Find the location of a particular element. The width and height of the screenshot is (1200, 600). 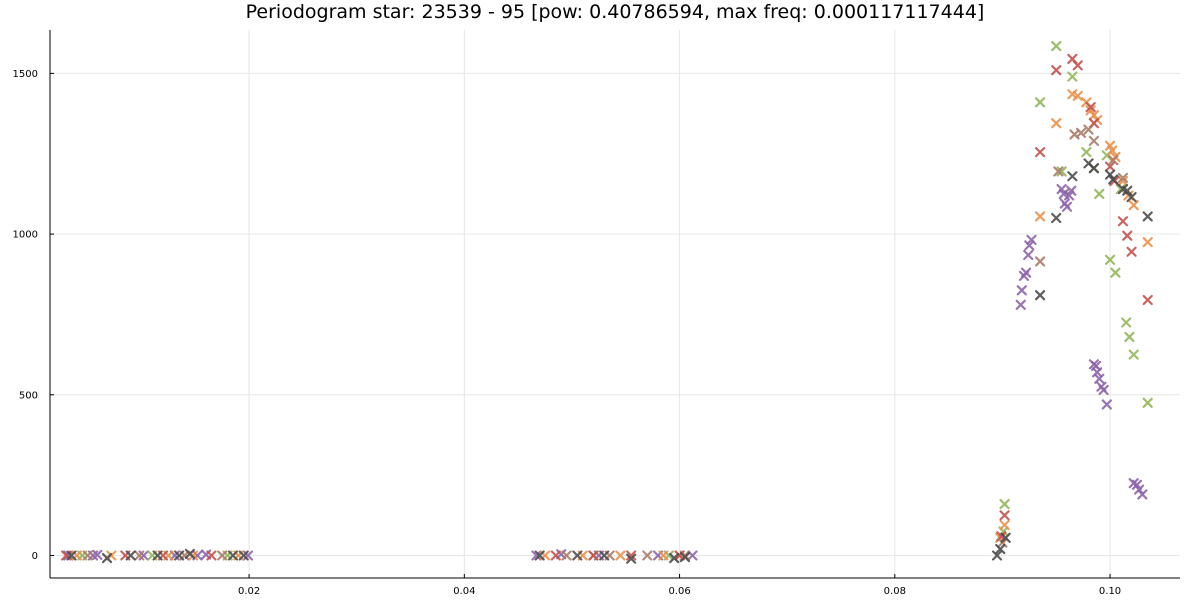

x-tick-label: 0.08 is located at coordinates (895, 591).